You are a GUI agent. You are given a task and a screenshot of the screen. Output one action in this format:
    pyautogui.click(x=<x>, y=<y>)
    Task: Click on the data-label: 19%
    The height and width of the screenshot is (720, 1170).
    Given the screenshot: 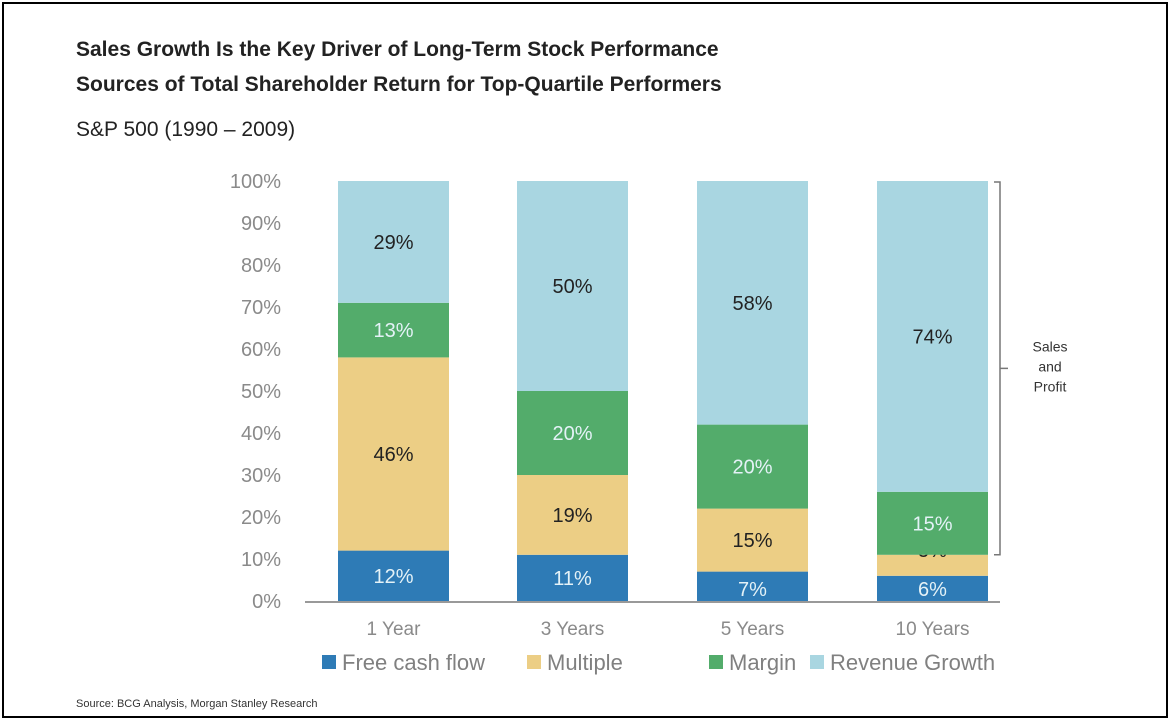 What is the action you would take?
    pyautogui.click(x=572, y=516)
    